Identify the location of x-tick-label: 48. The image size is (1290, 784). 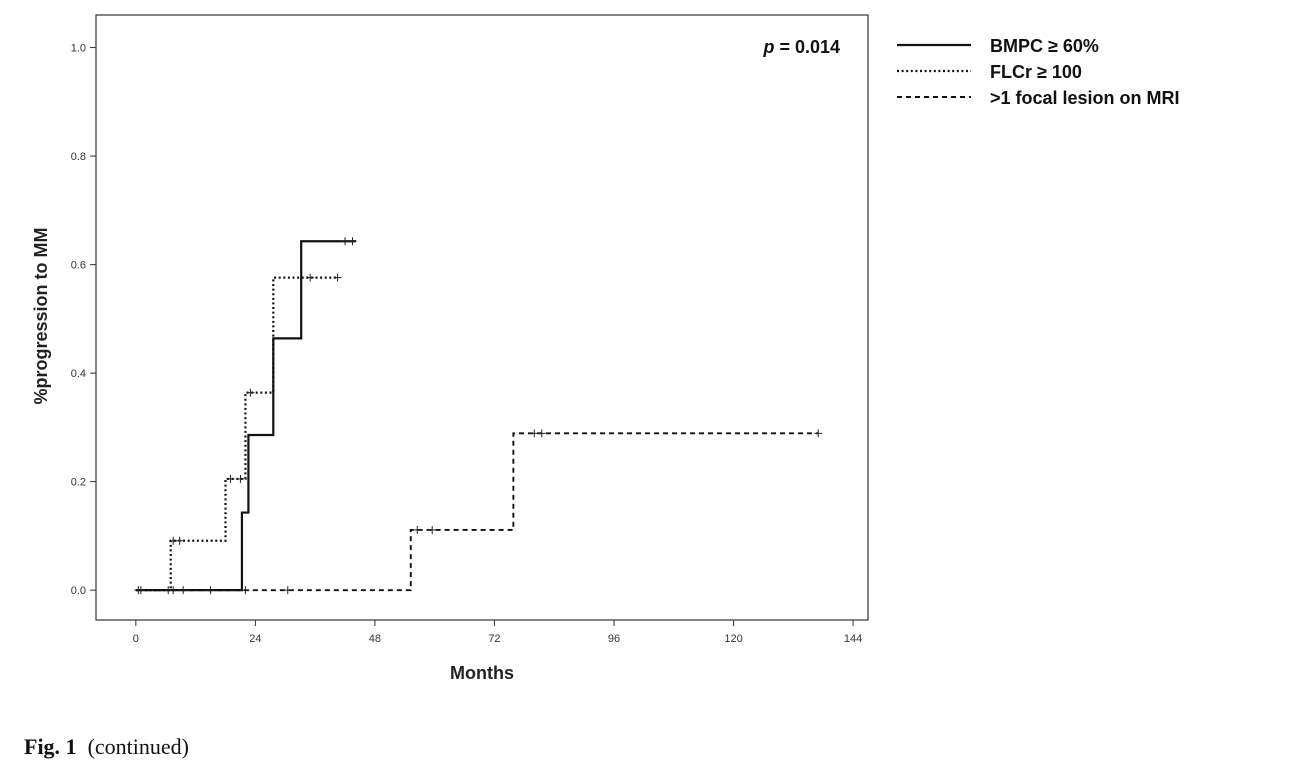
(375, 639).